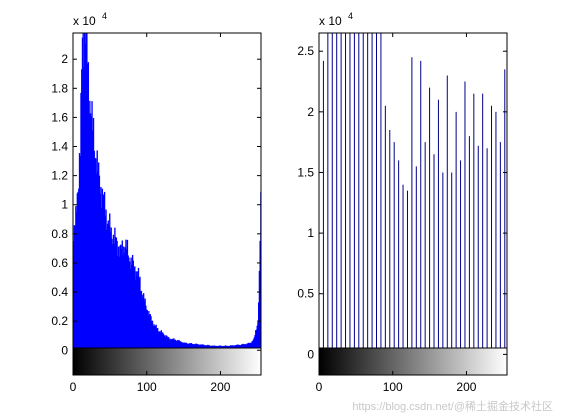 This screenshot has height=420, width=561. What do you see at coordinates (59, 321) in the screenshot?
I see `y-tick-label: 0.2` at bounding box center [59, 321].